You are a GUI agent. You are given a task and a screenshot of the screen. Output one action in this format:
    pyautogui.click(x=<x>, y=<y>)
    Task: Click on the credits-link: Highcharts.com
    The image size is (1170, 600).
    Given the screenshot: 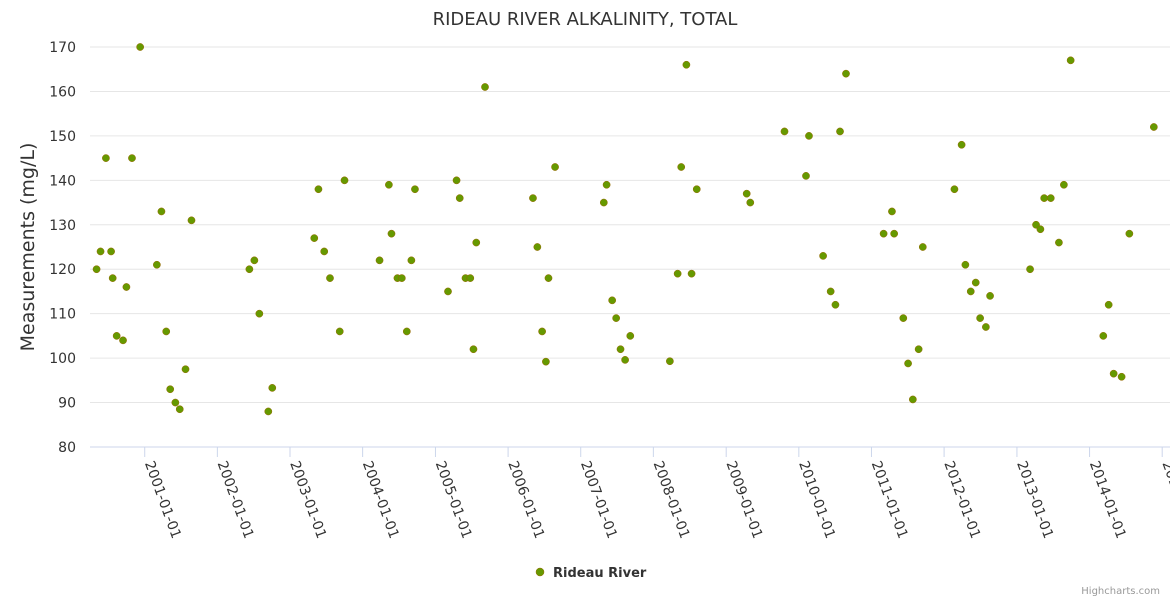 What is the action you would take?
    pyautogui.click(x=1120, y=591)
    